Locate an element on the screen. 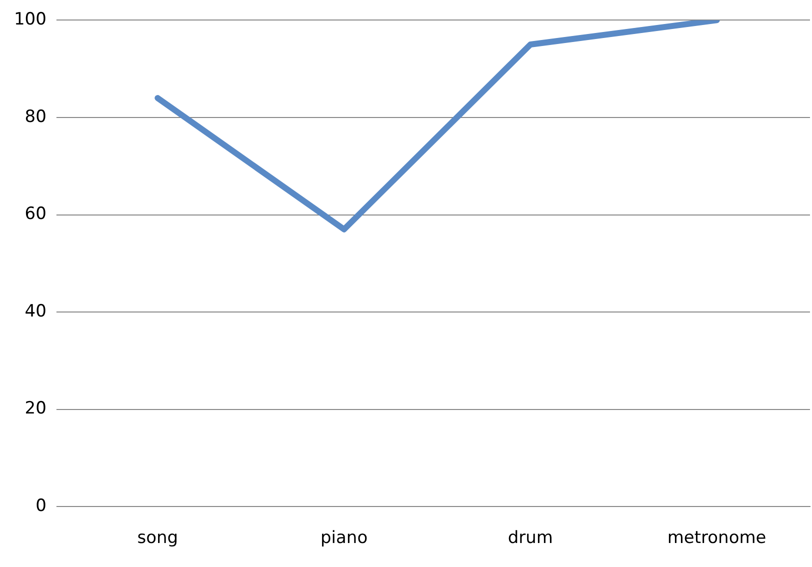  y-tick-label: 20 is located at coordinates (35, 408).